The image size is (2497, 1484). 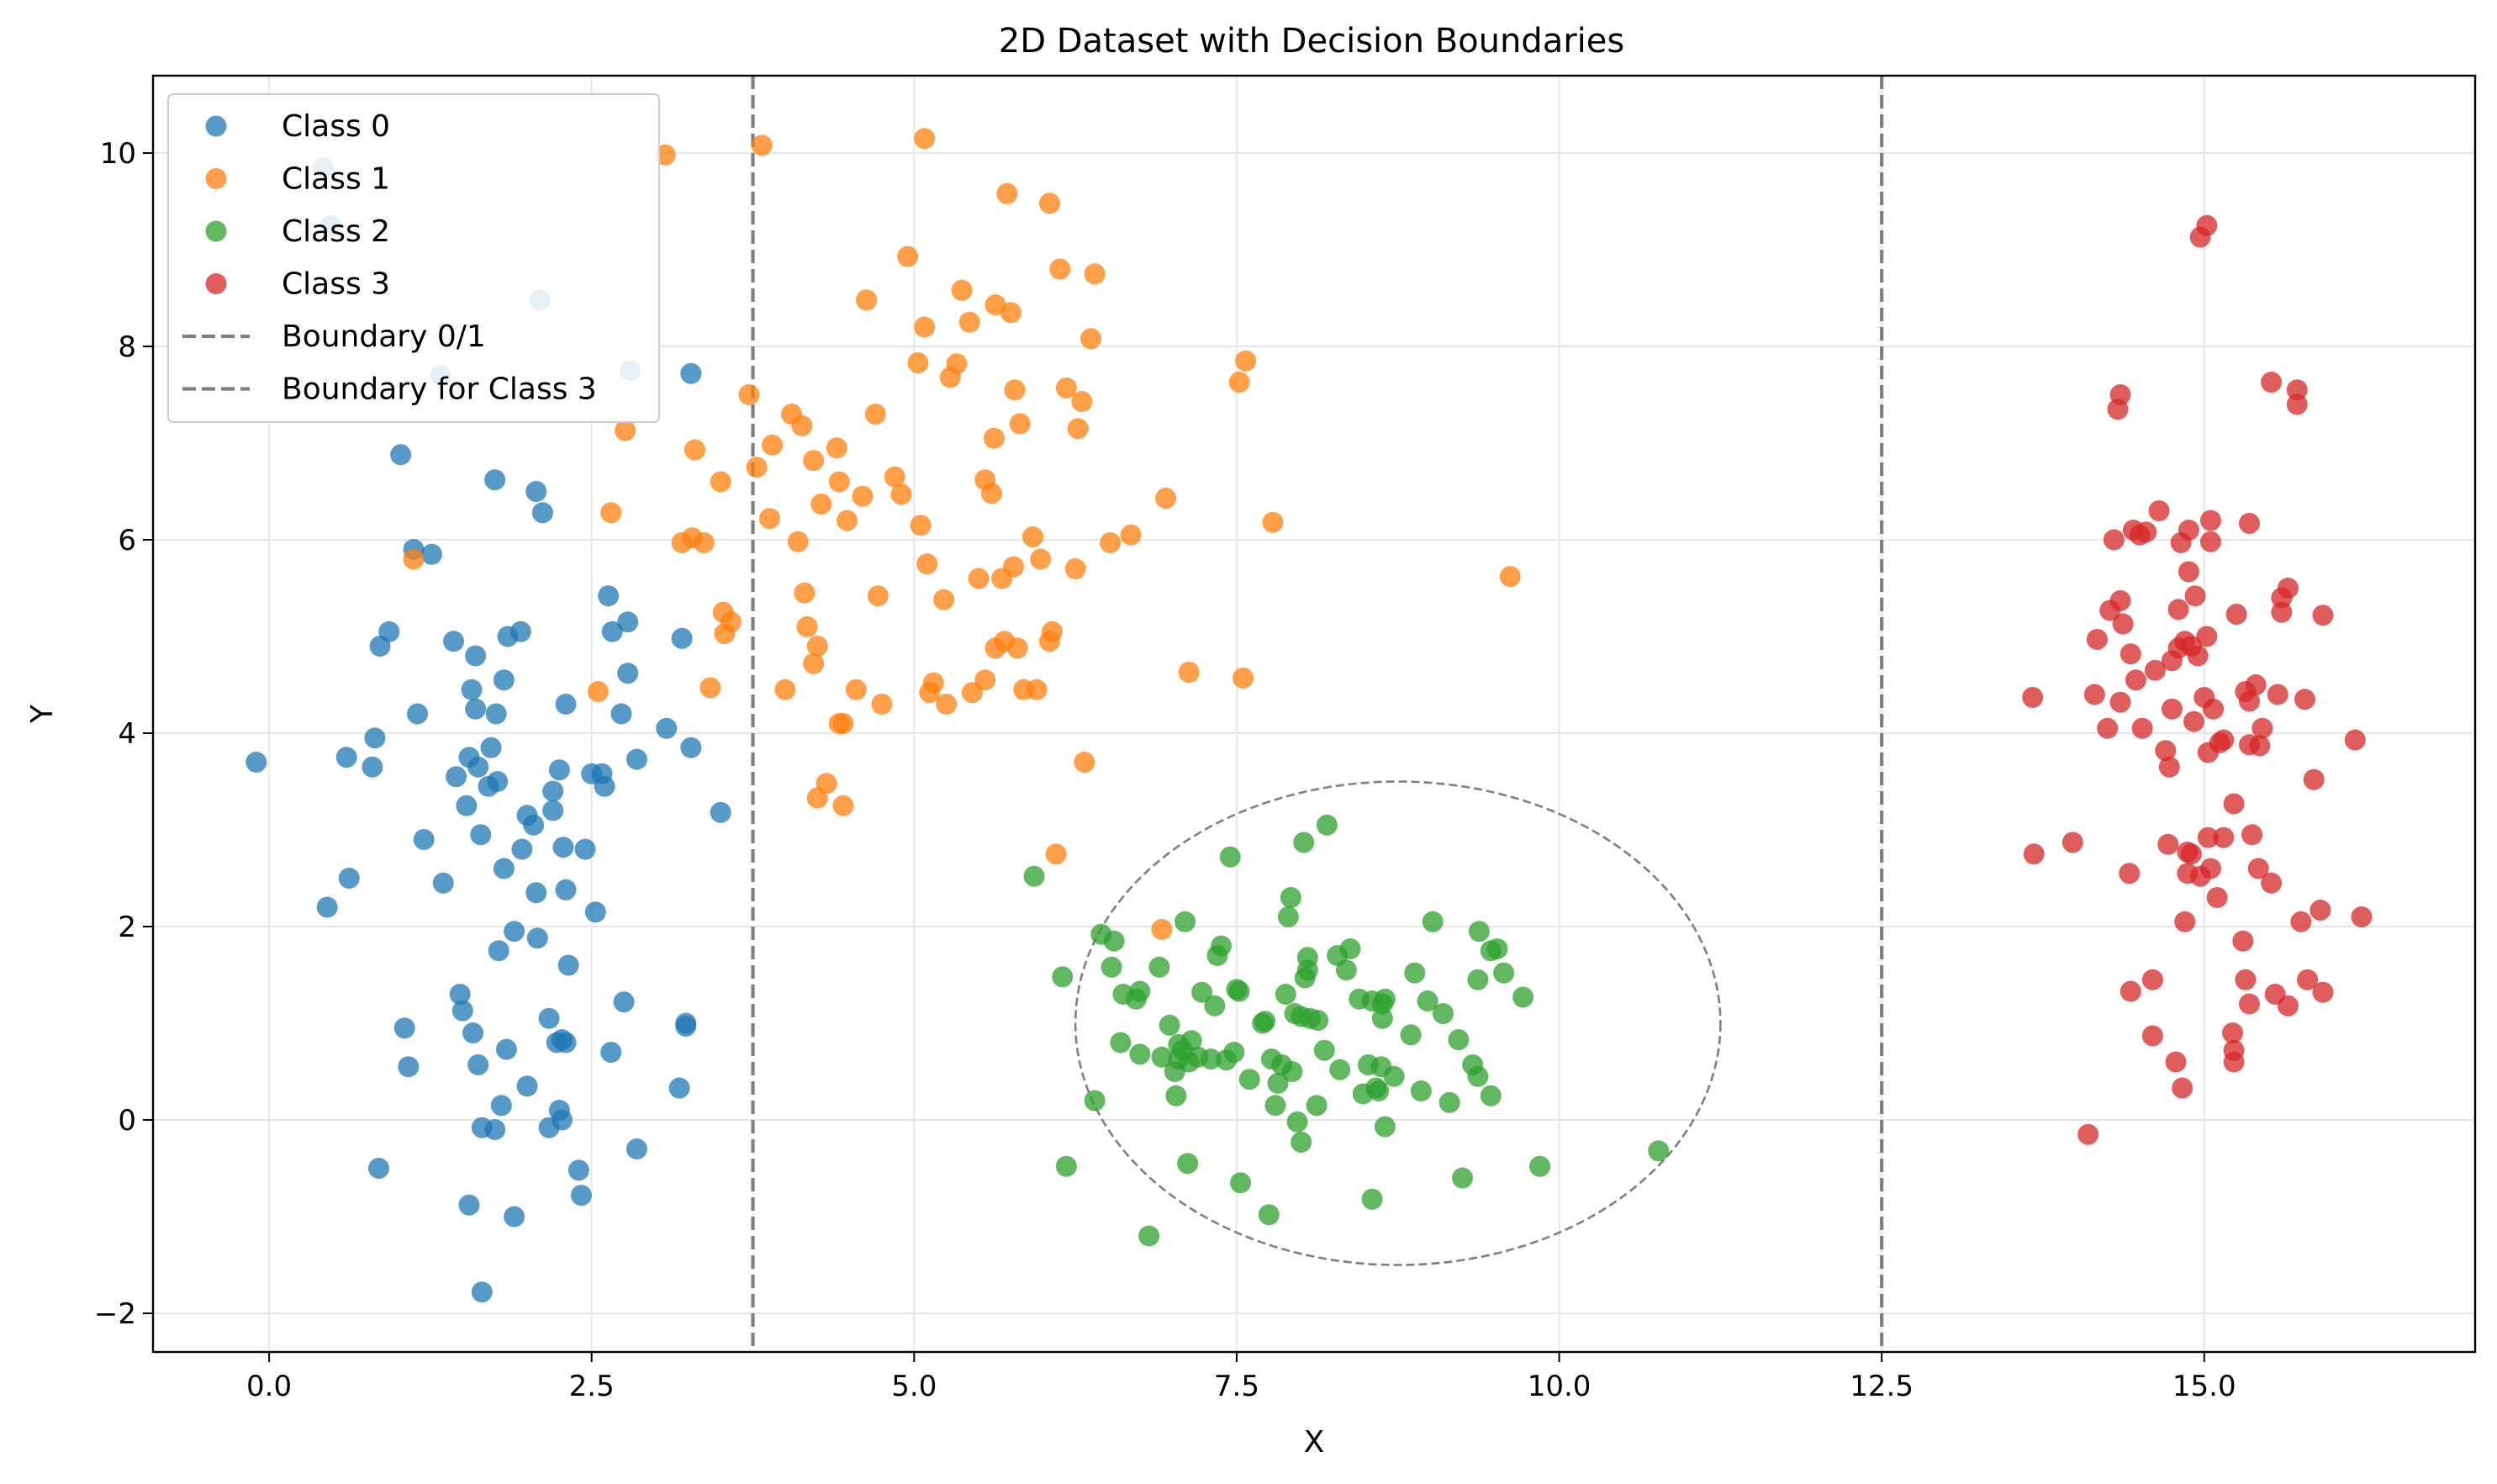 I want to click on y-tick-label: 4, so click(x=127, y=734).